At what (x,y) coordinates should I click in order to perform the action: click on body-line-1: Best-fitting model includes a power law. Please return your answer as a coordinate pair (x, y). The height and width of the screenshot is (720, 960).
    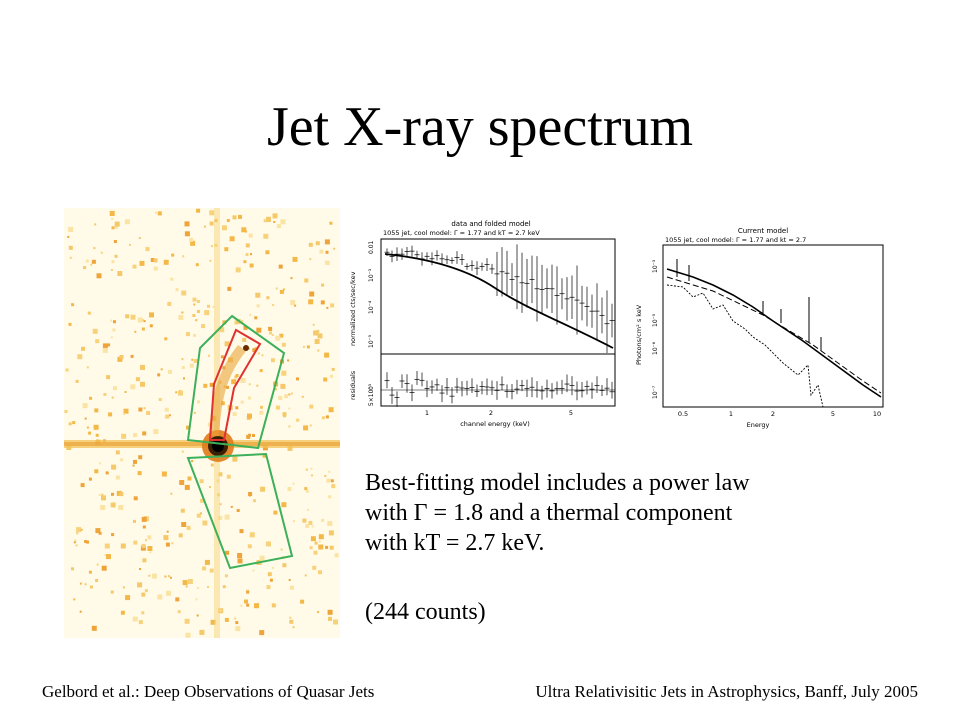
    Looking at the image, I should click on (557, 483).